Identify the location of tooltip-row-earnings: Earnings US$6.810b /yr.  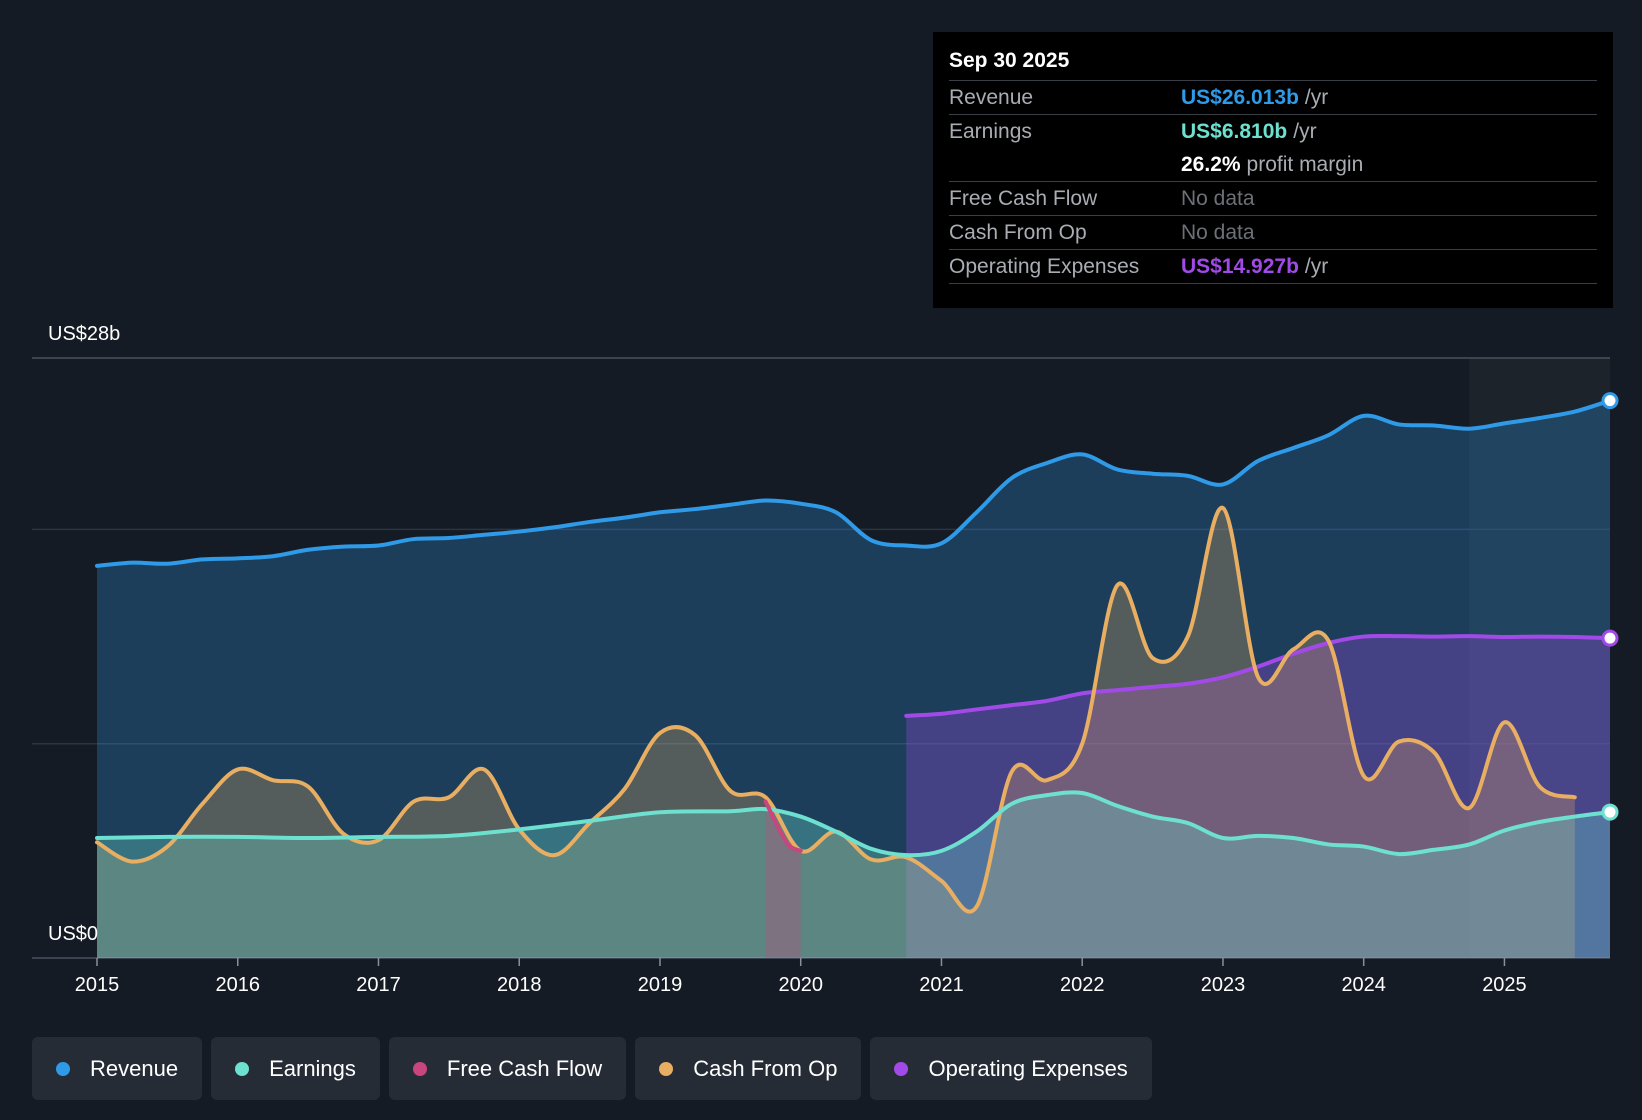
(1273, 131).